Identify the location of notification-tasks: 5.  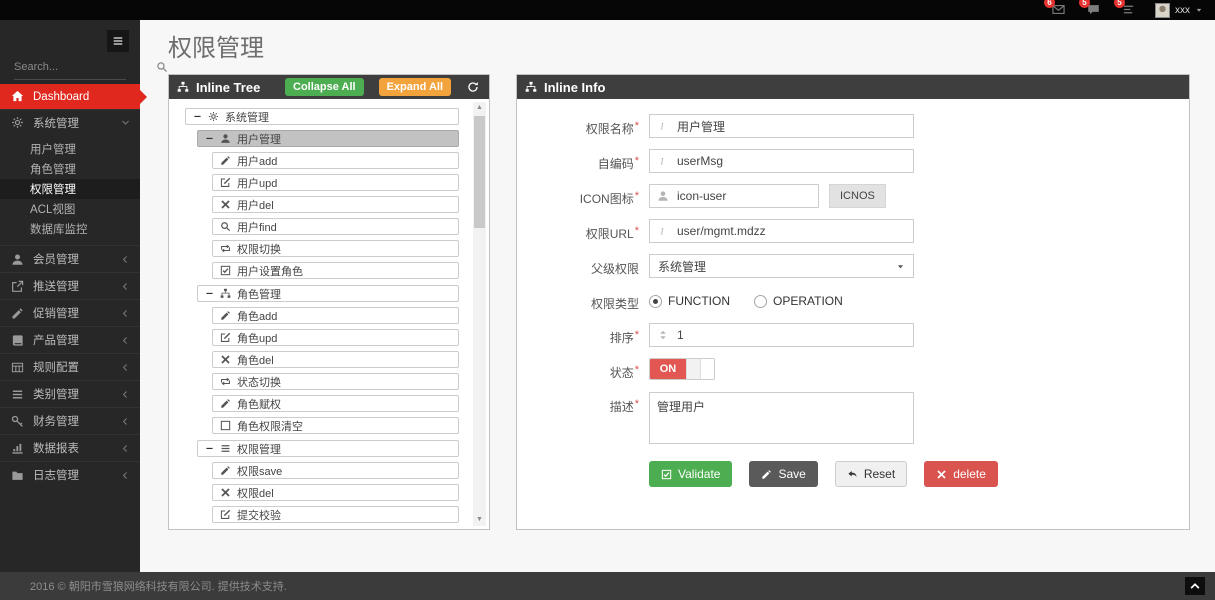
(1124, 10).